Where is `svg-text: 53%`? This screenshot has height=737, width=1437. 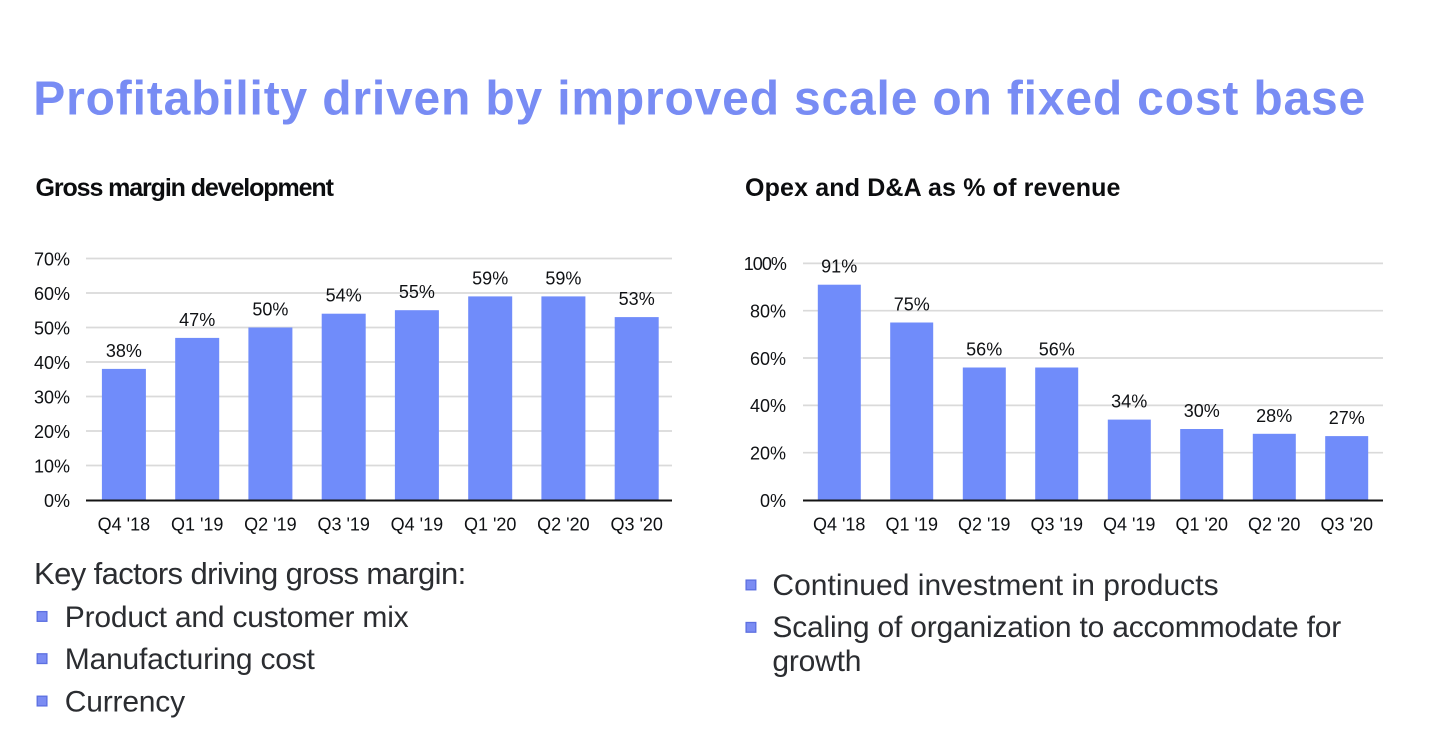 svg-text: 53% is located at coordinates (637, 299).